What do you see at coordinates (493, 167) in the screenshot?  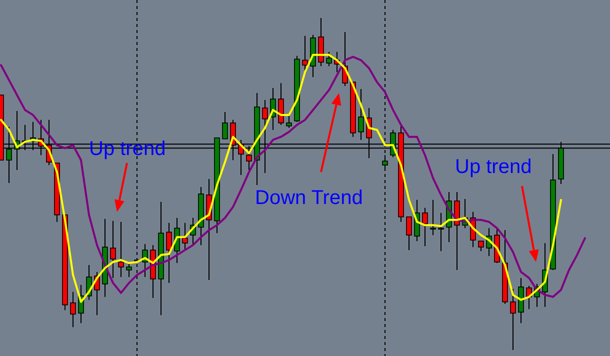 I see `annotation: Up trend` at bounding box center [493, 167].